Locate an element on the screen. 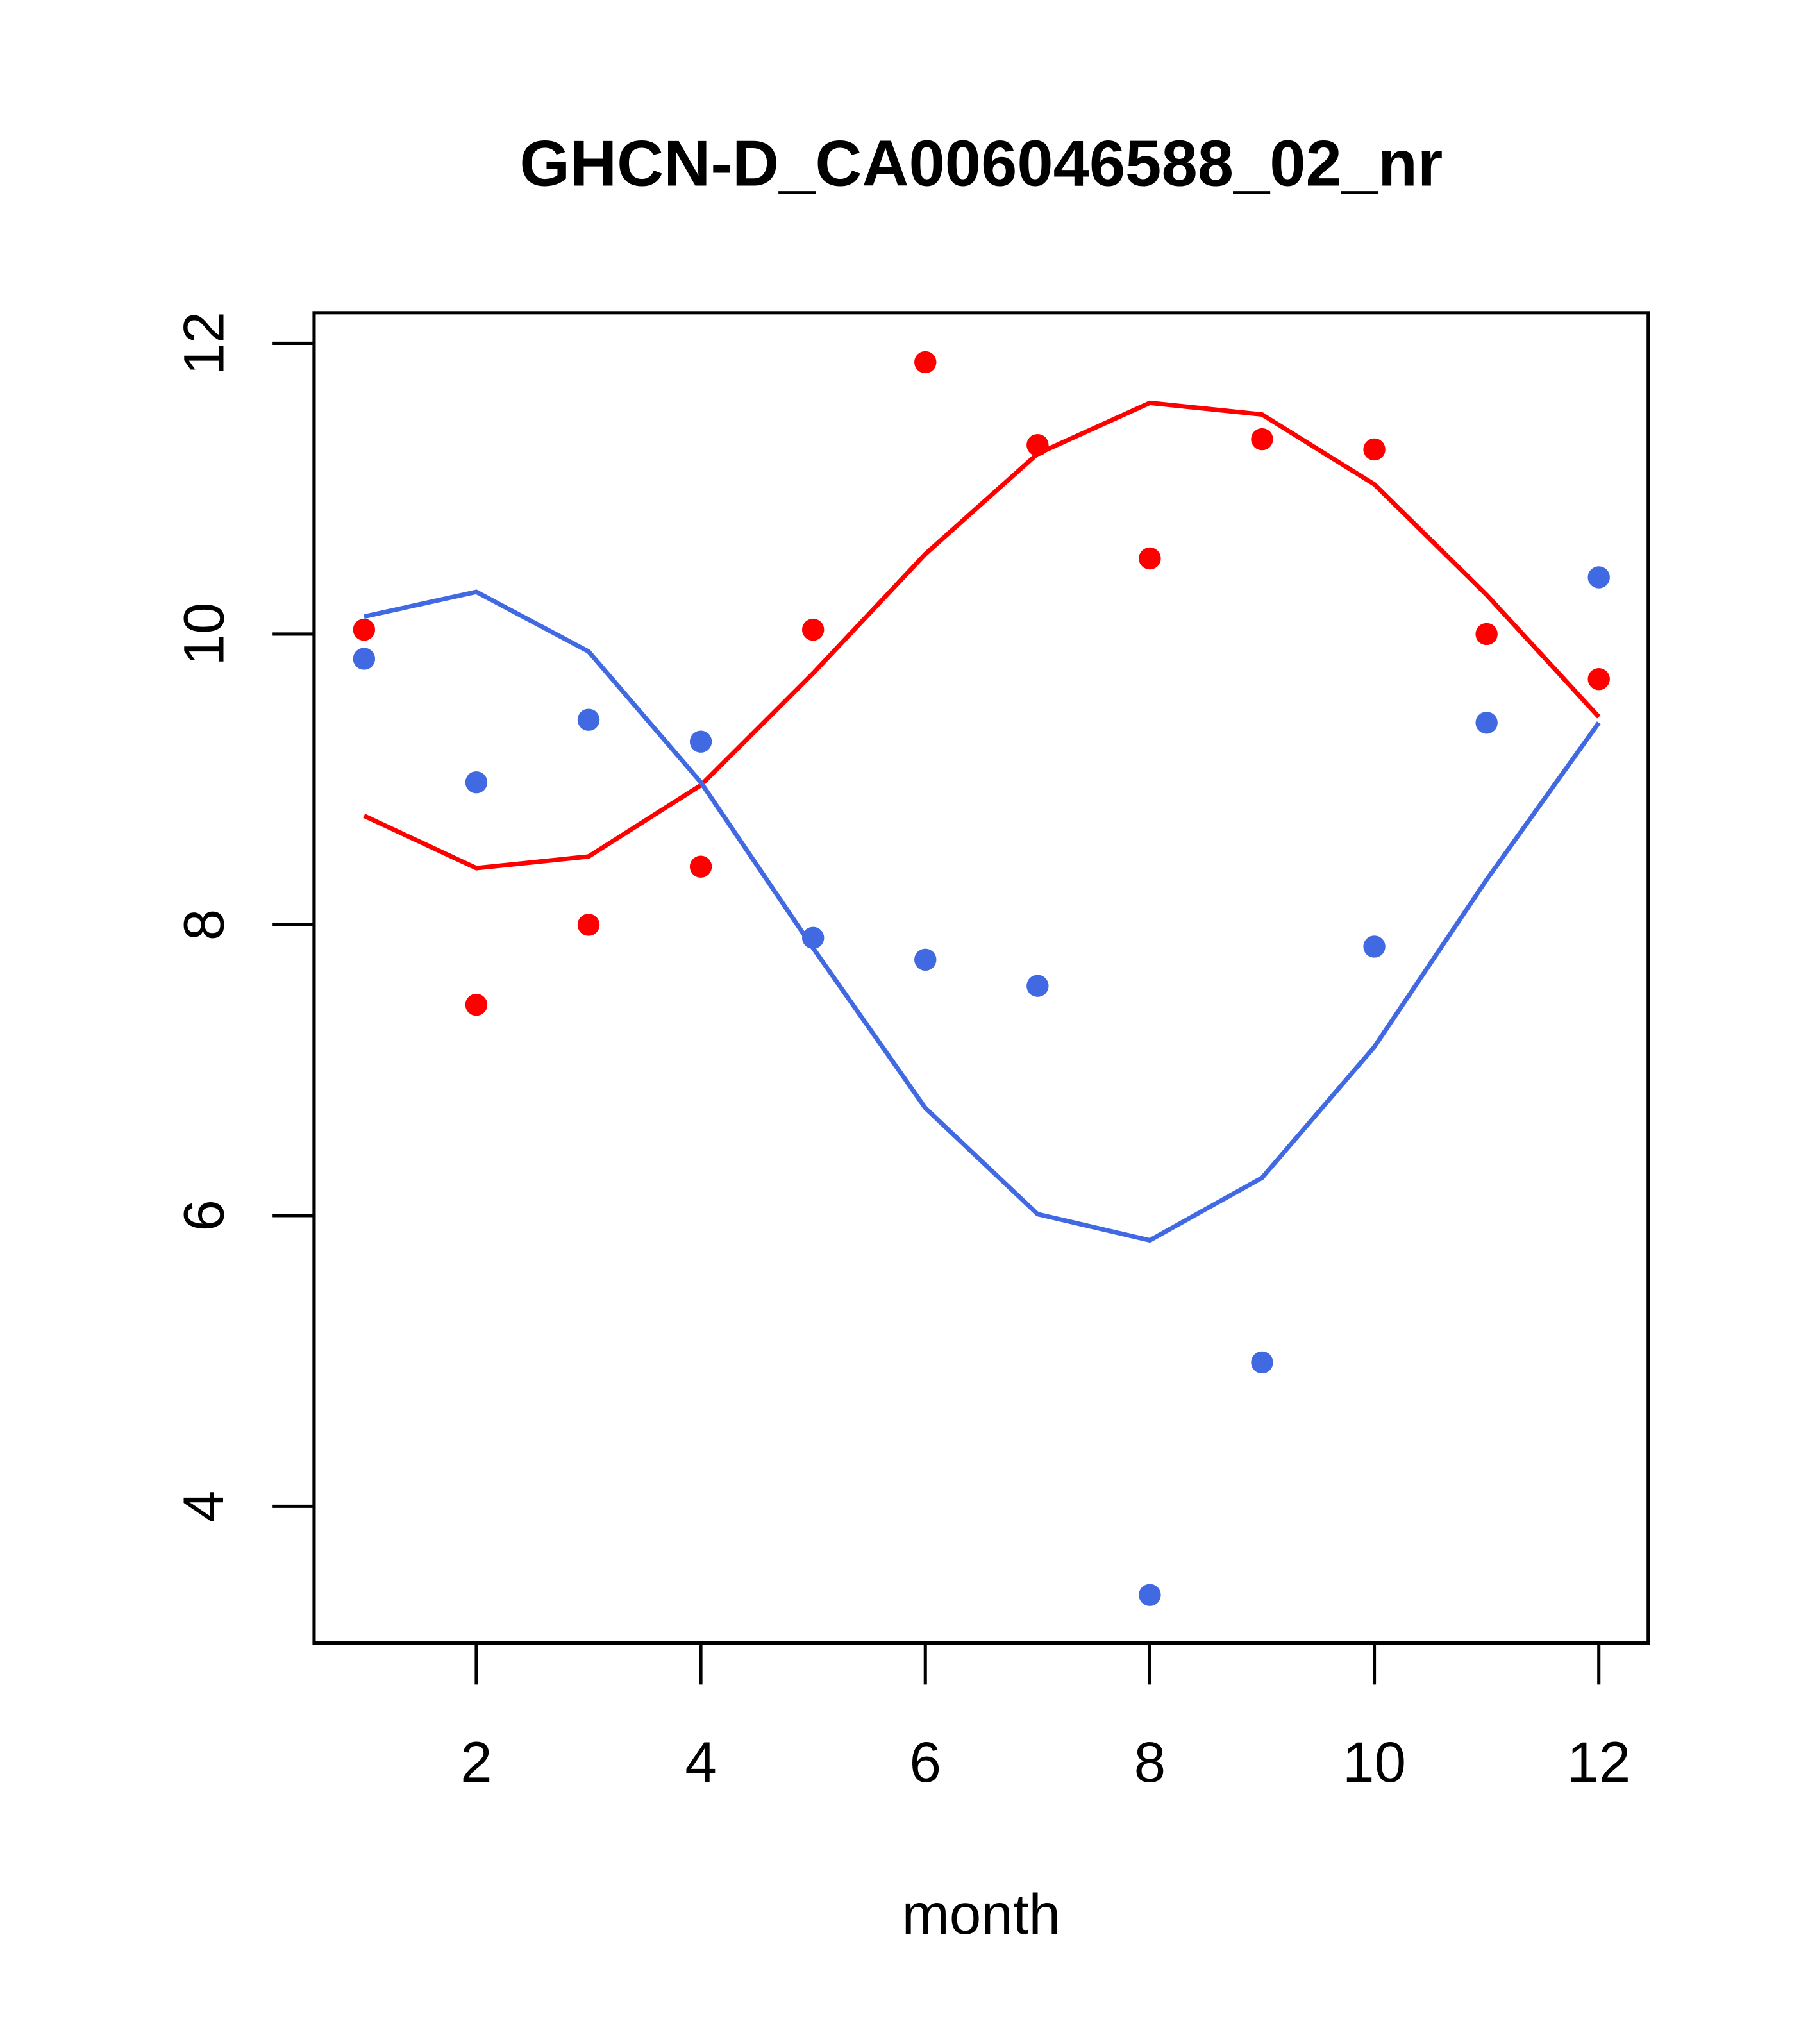 The height and width of the screenshot is (2044, 1817). x-tick-label: 4 is located at coordinates (701, 1762).